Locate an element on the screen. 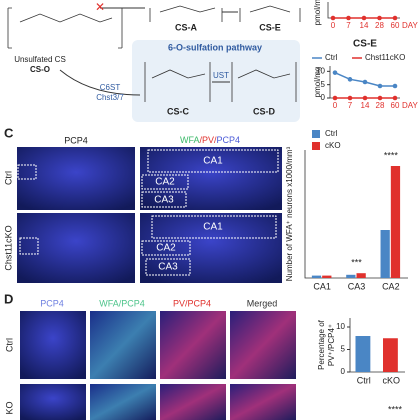  x-tick-label: CA1 is located at coordinates (322, 286).